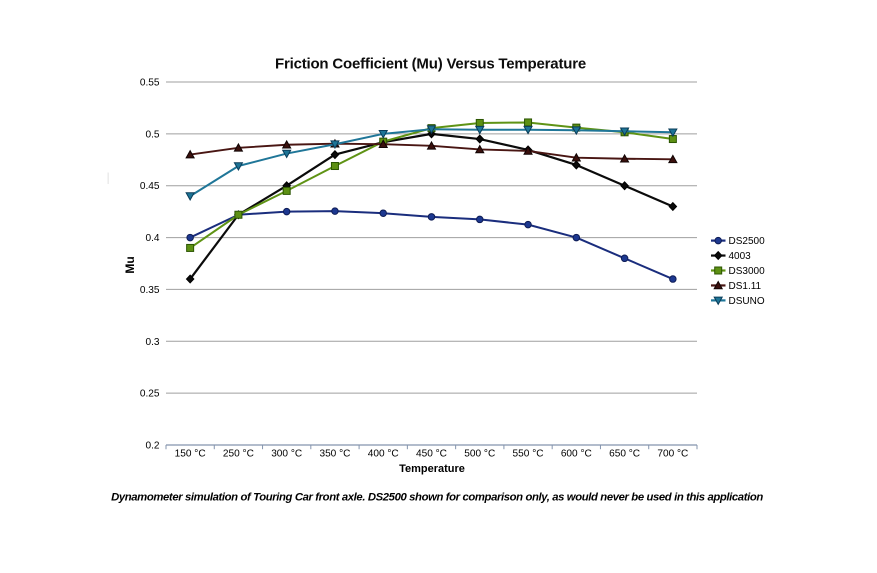  I want to click on svg-text: 0.35, so click(150, 290).